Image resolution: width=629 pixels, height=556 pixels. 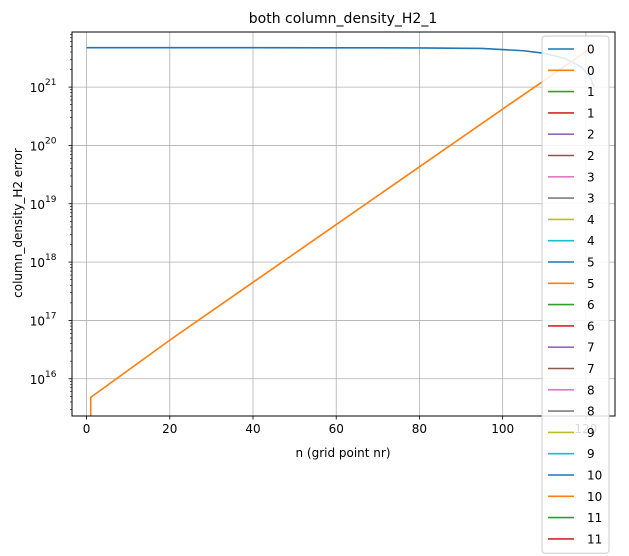 What do you see at coordinates (87, 429) in the screenshot?
I see `x-tick-label: 0` at bounding box center [87, 429].